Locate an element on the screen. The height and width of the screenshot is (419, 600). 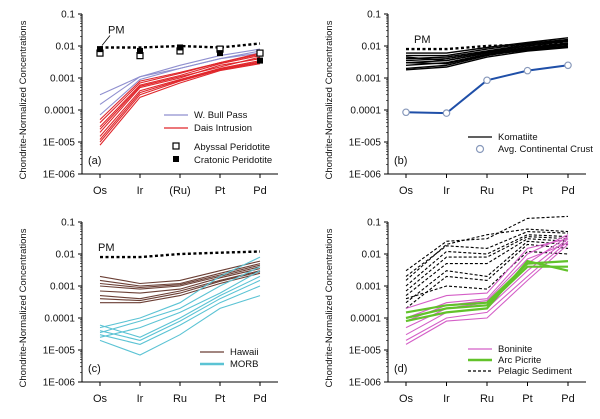
continental-crust-line is located at coordinates (487, 89).